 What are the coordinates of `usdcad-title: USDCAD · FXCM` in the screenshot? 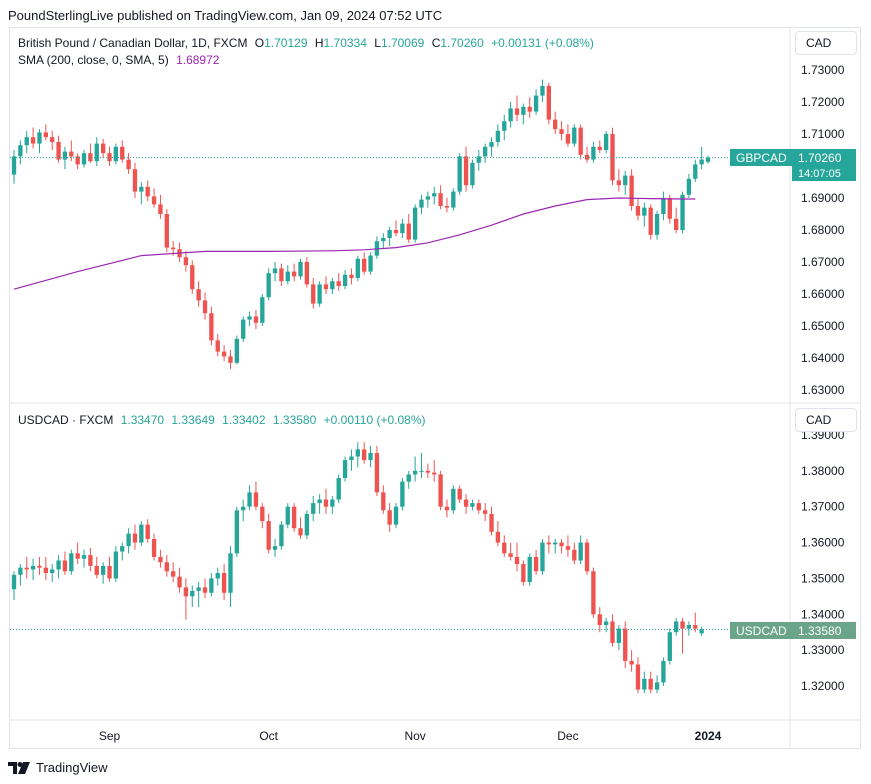 It's located at (66, 420).